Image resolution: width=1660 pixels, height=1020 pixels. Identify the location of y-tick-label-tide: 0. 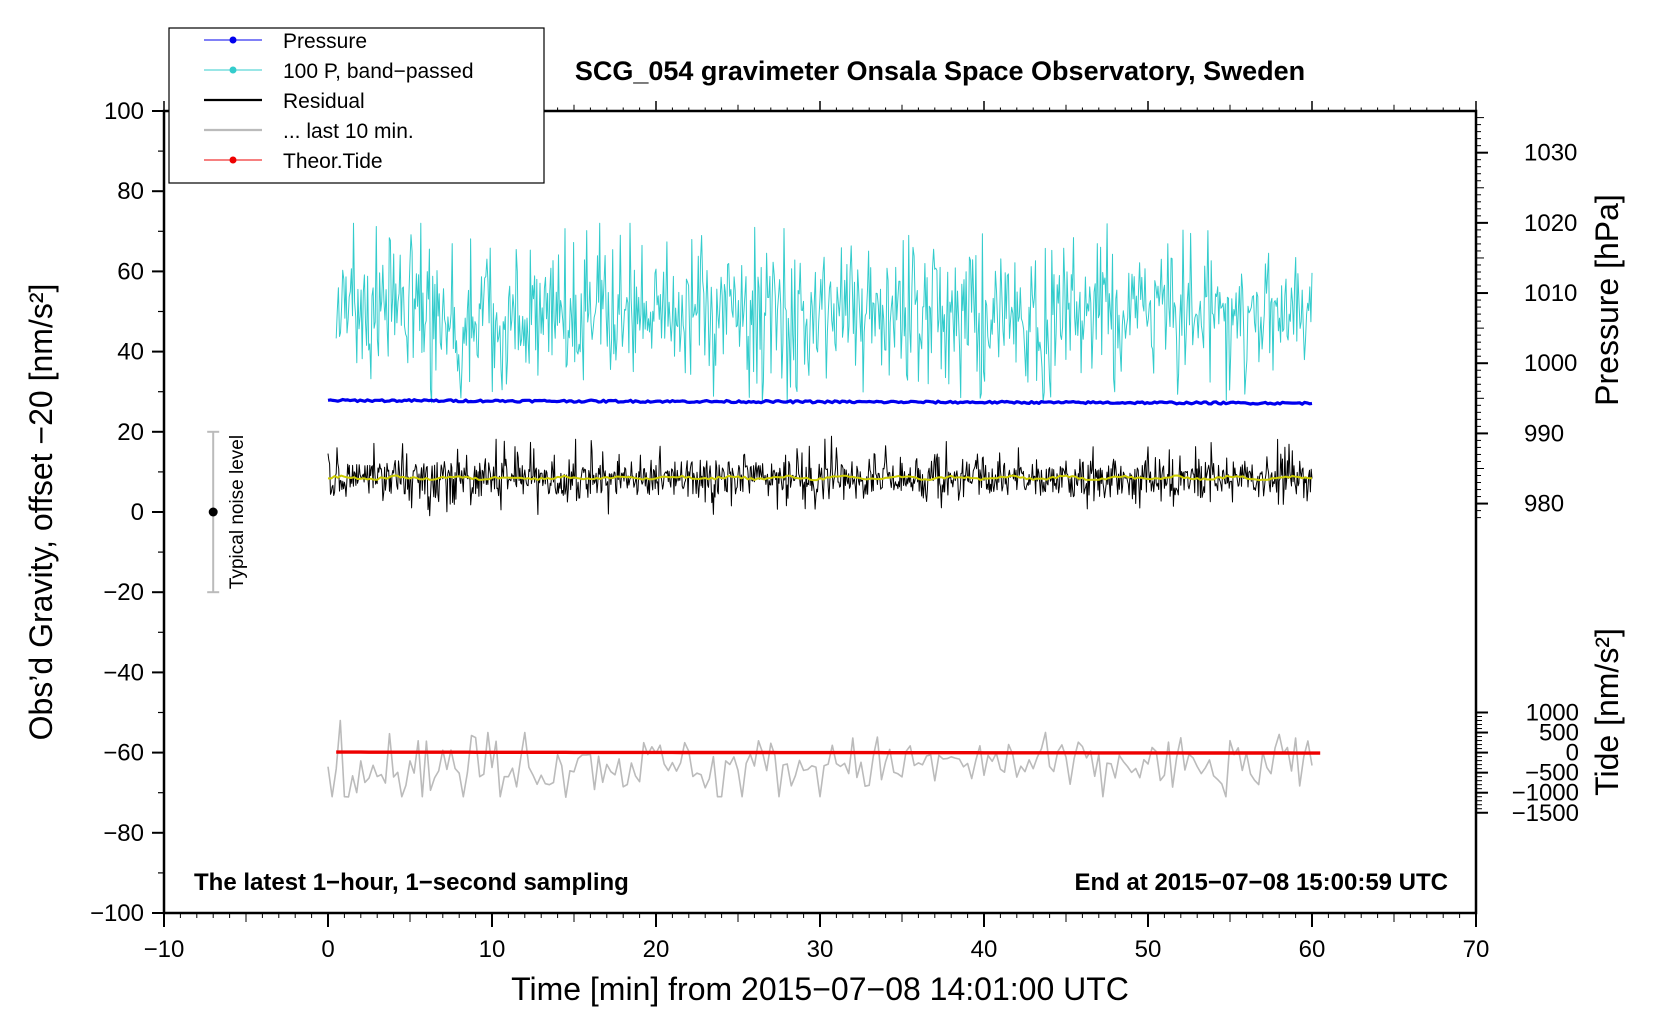
(1572, 753).